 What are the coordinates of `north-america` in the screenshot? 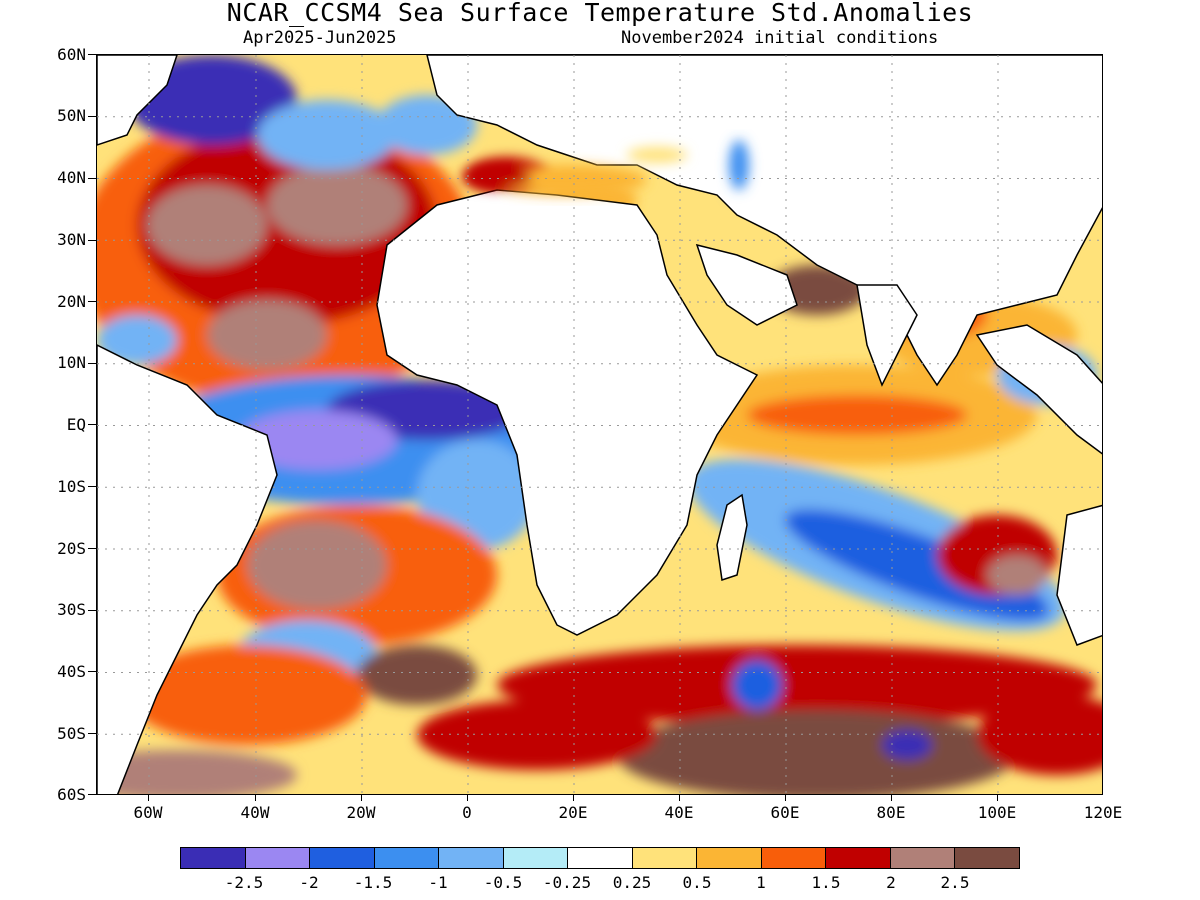 It's located at (137, 100).